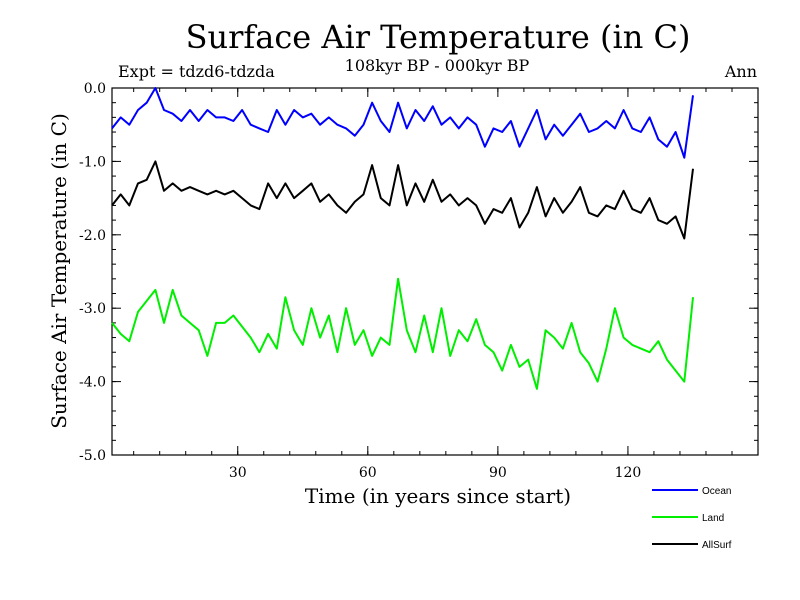 This screenshot has height=600, width=800. I want to click on series-line-allsurf, so click(402, 200).